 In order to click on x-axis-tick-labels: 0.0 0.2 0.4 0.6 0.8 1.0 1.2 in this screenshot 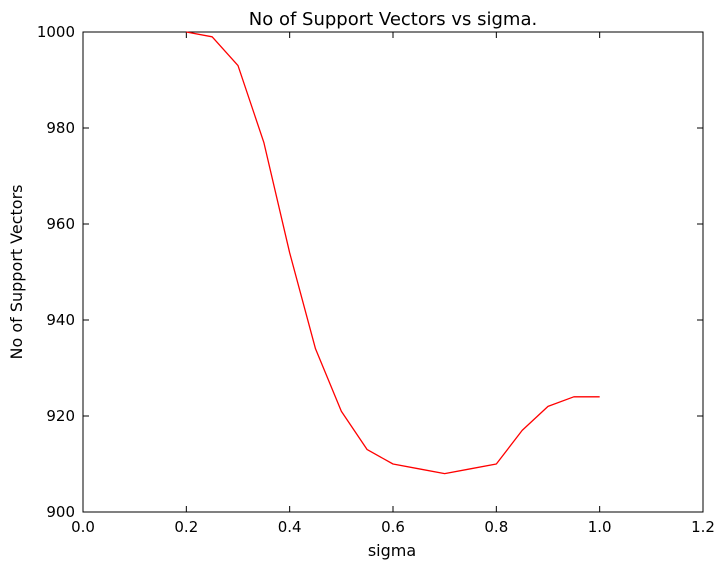, I will do `click(393, 527)`.